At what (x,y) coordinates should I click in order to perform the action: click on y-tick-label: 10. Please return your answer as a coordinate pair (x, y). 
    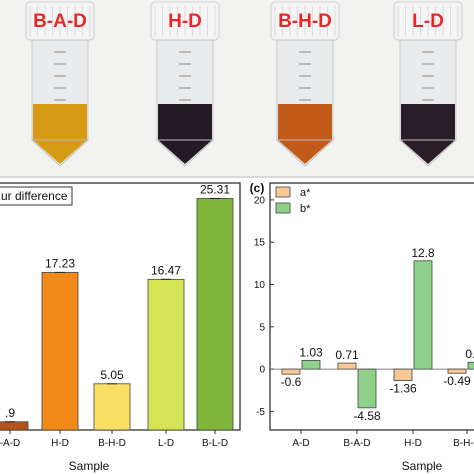
    Looking at the image, I should click on (260, 285).